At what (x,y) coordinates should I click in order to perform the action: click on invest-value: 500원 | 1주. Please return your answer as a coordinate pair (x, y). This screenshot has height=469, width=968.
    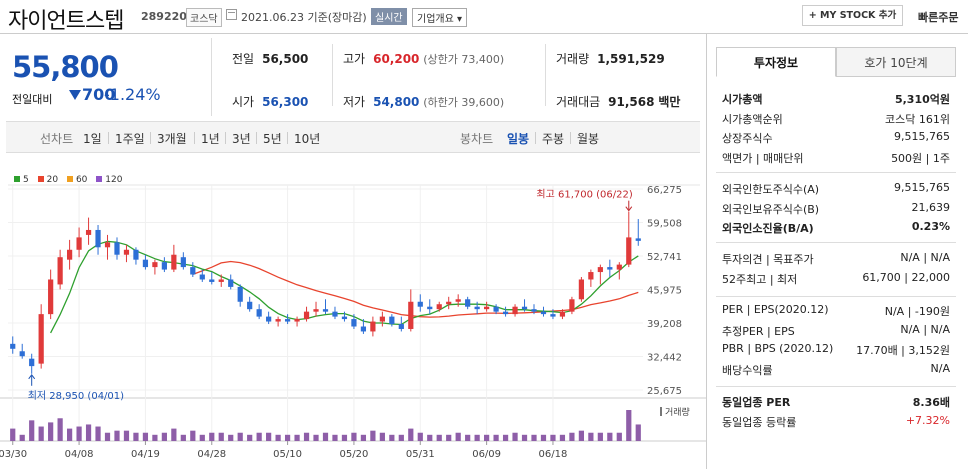
    Looking at the image, I should click on (920, 158).